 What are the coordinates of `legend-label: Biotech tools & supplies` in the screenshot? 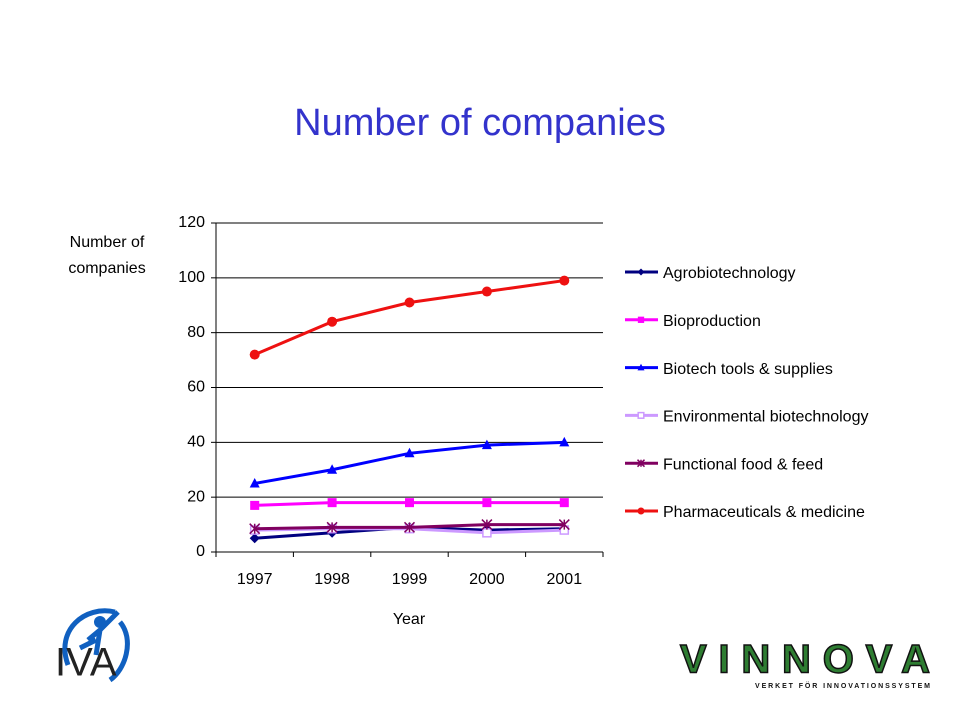 It's located at (748, 369).